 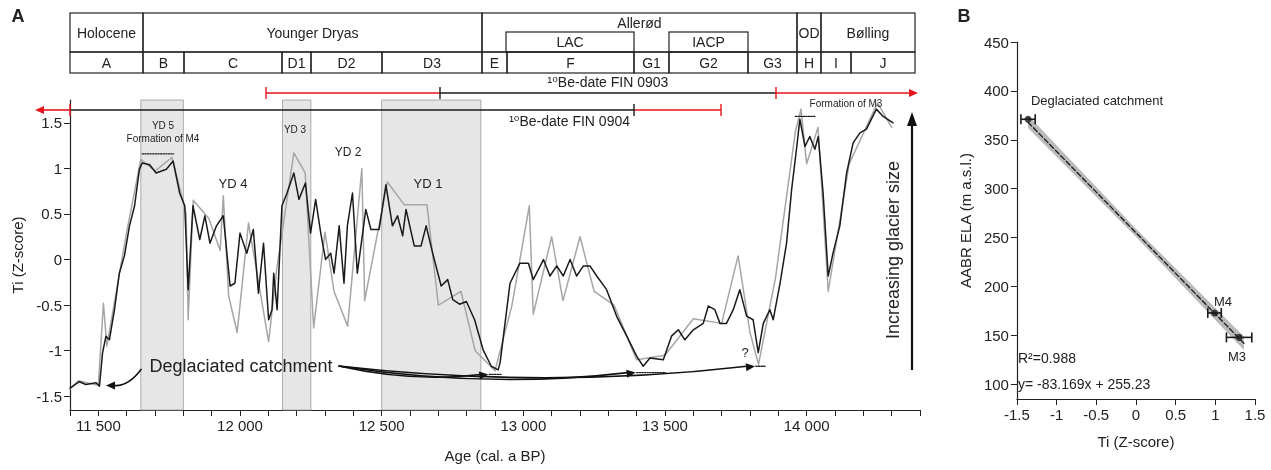 I want to click on annotation: ¹⁰Be-date FIN 0904, so click(x=570, y=121).